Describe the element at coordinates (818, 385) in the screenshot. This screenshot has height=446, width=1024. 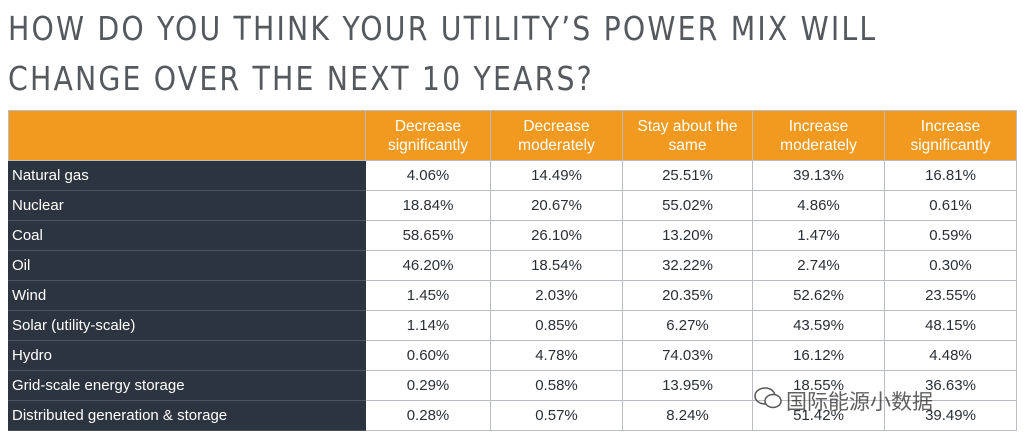
I see `cell: 18.55%` at that location.